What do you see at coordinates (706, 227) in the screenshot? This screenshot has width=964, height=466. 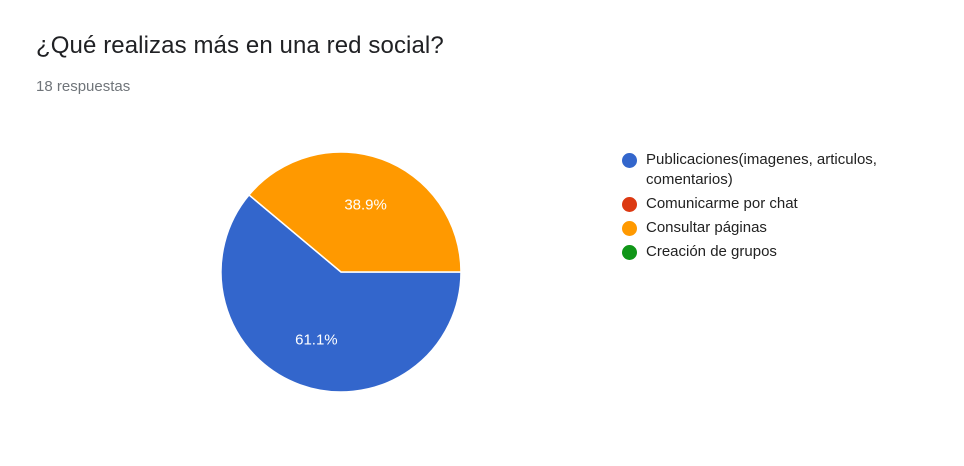 I see `legend-label: Consultar páginas` at bounding box center [706, 227].